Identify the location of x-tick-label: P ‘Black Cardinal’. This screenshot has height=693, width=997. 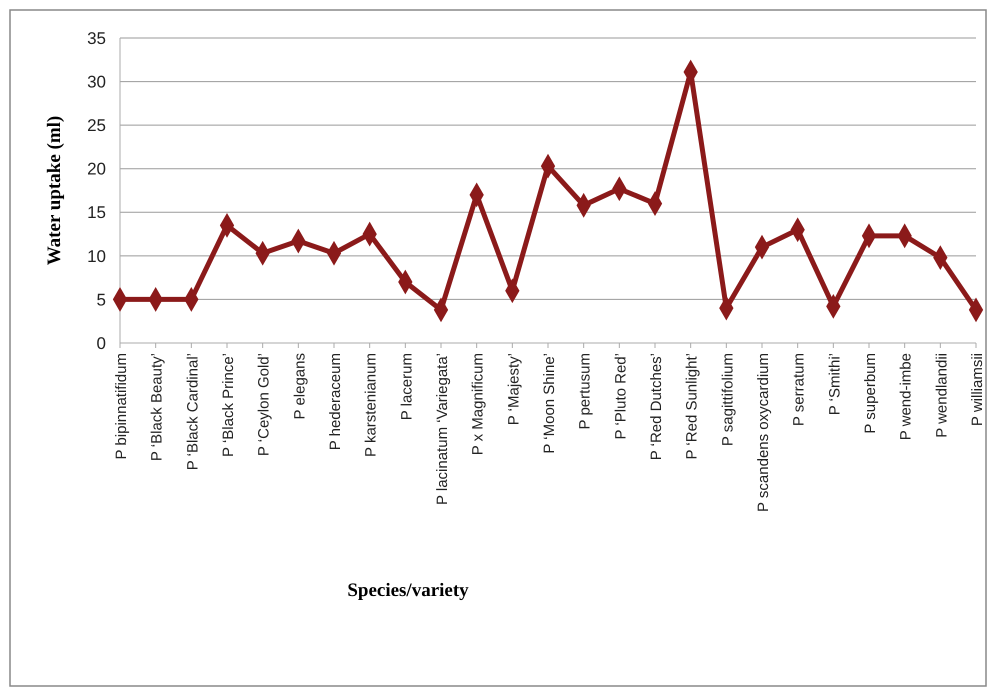
(193, 411).